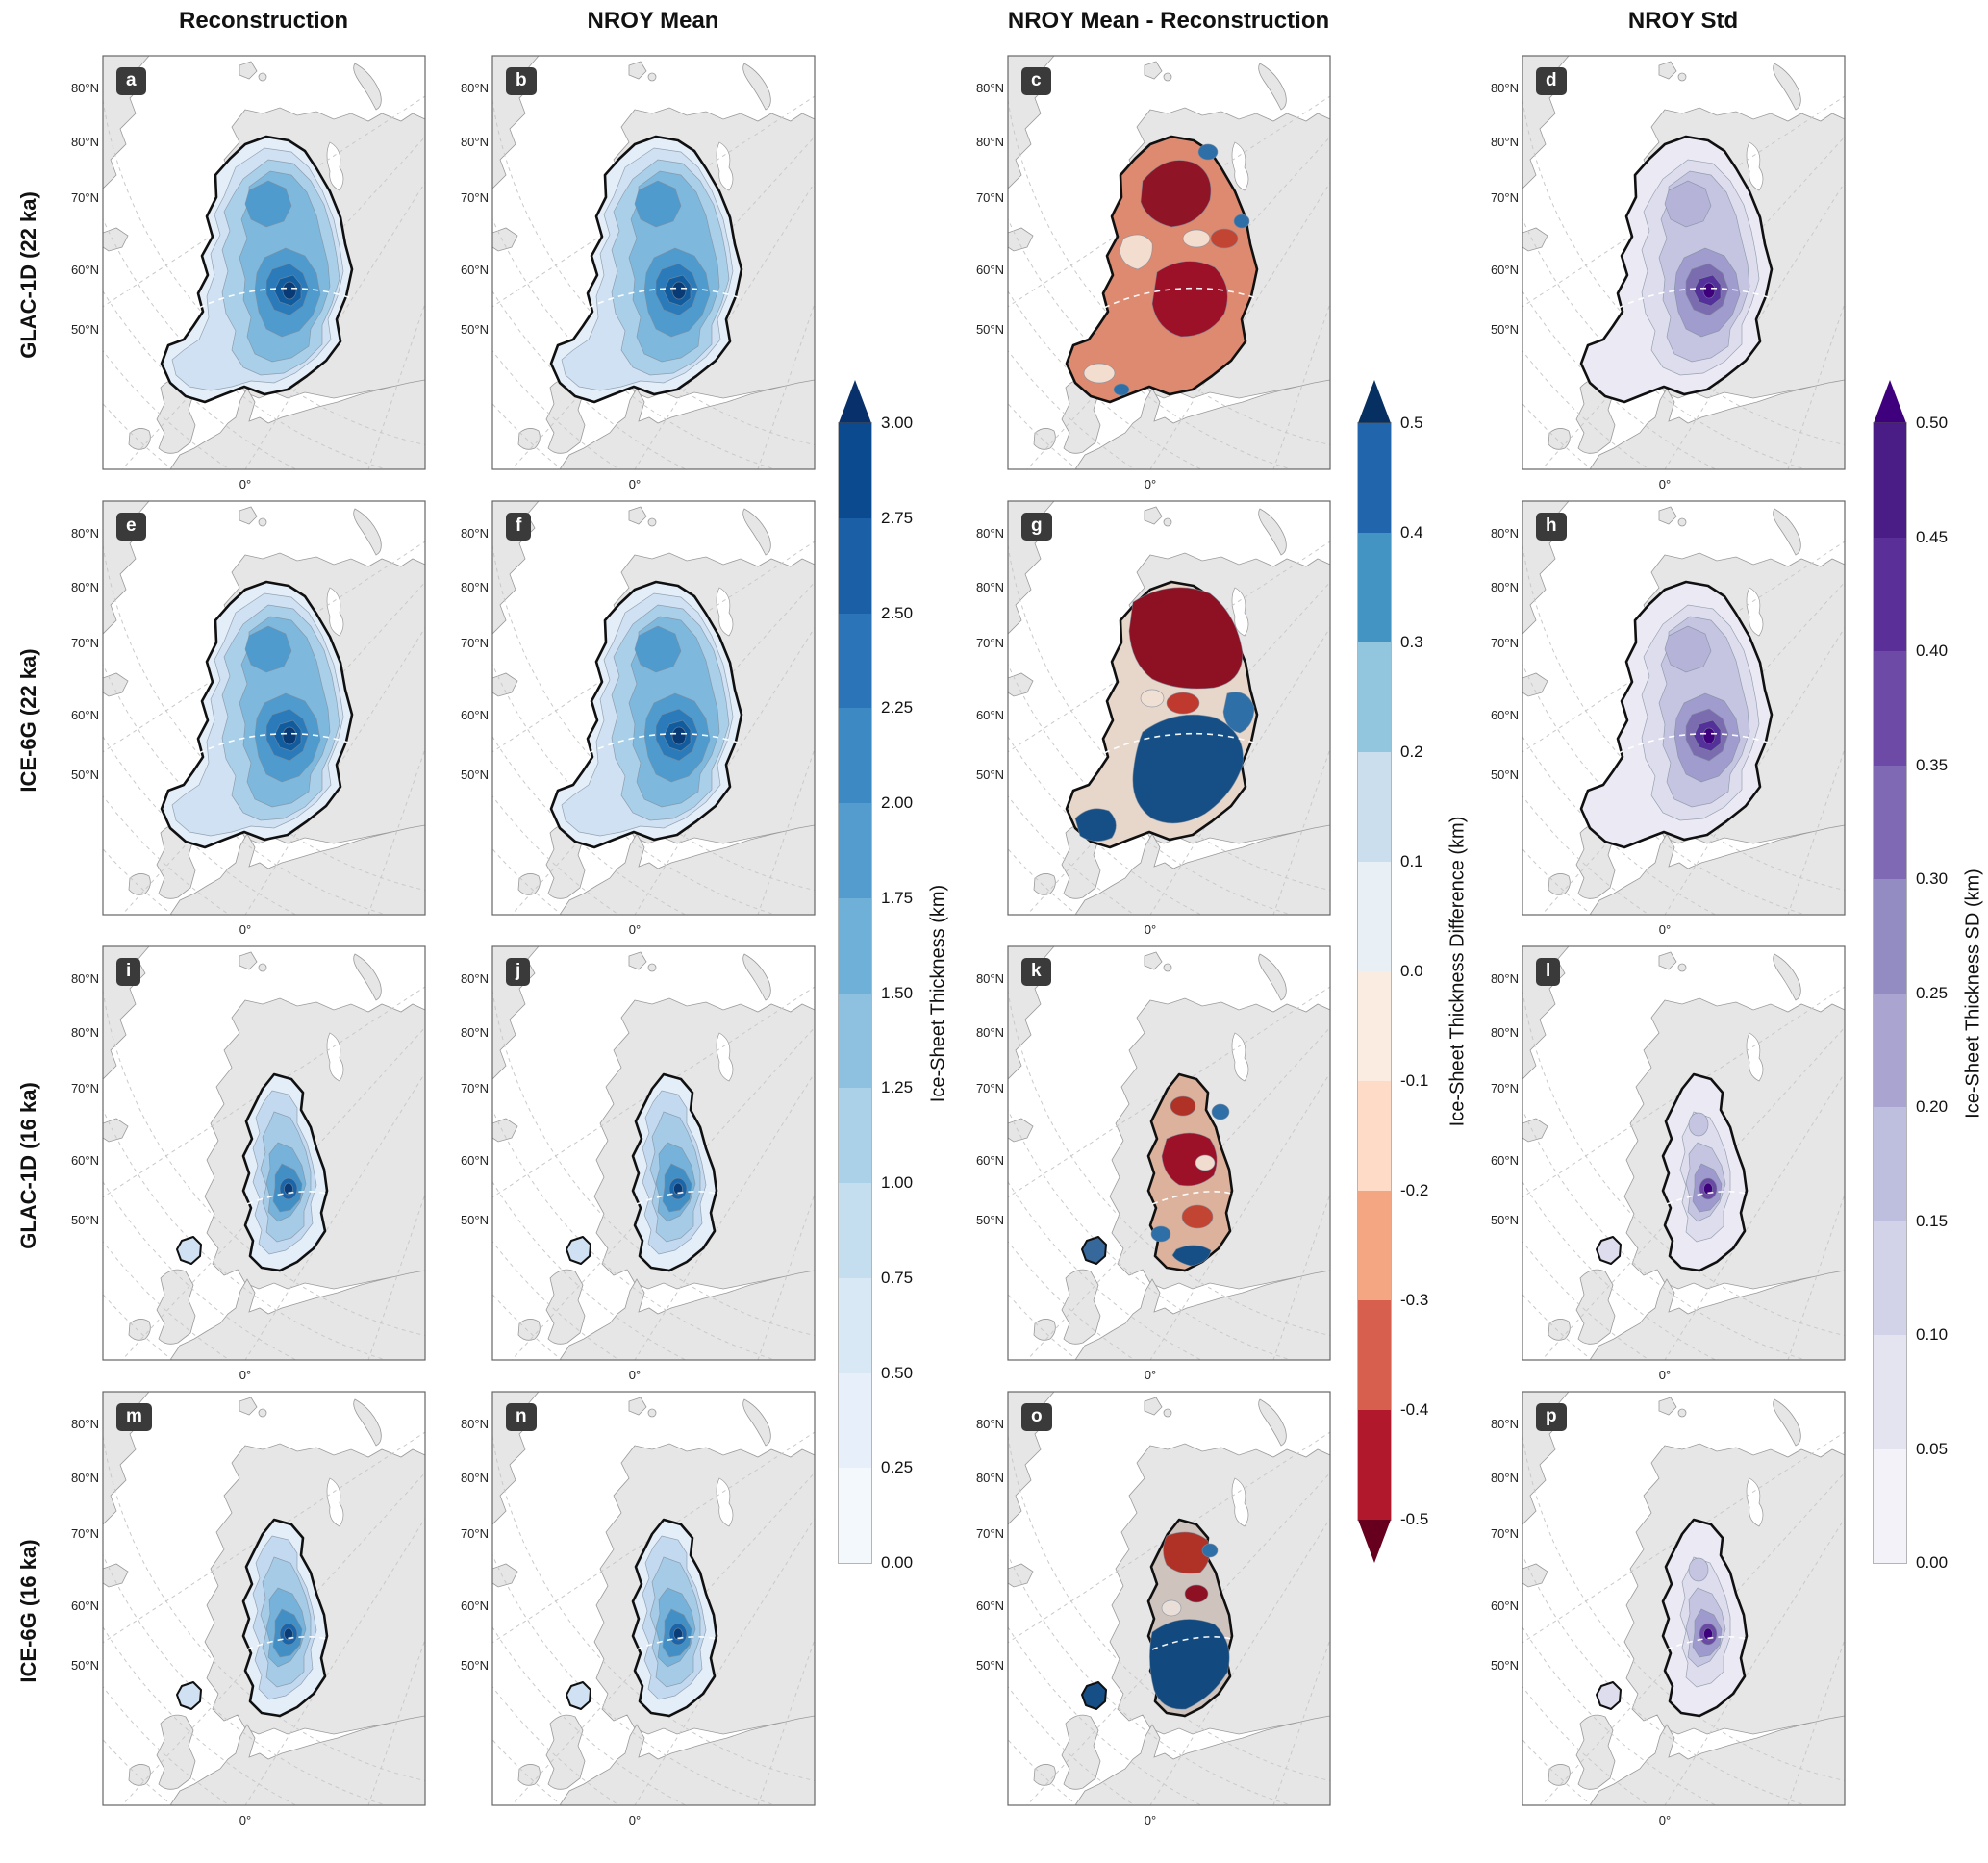 The height and width of the screenshot is (1863, 1988). Describe the element at coordinates (1458, 971) in the screenshot. I see `colorbar-axis-label: Ice-Sheet Thickness Difference (km)` at that location.